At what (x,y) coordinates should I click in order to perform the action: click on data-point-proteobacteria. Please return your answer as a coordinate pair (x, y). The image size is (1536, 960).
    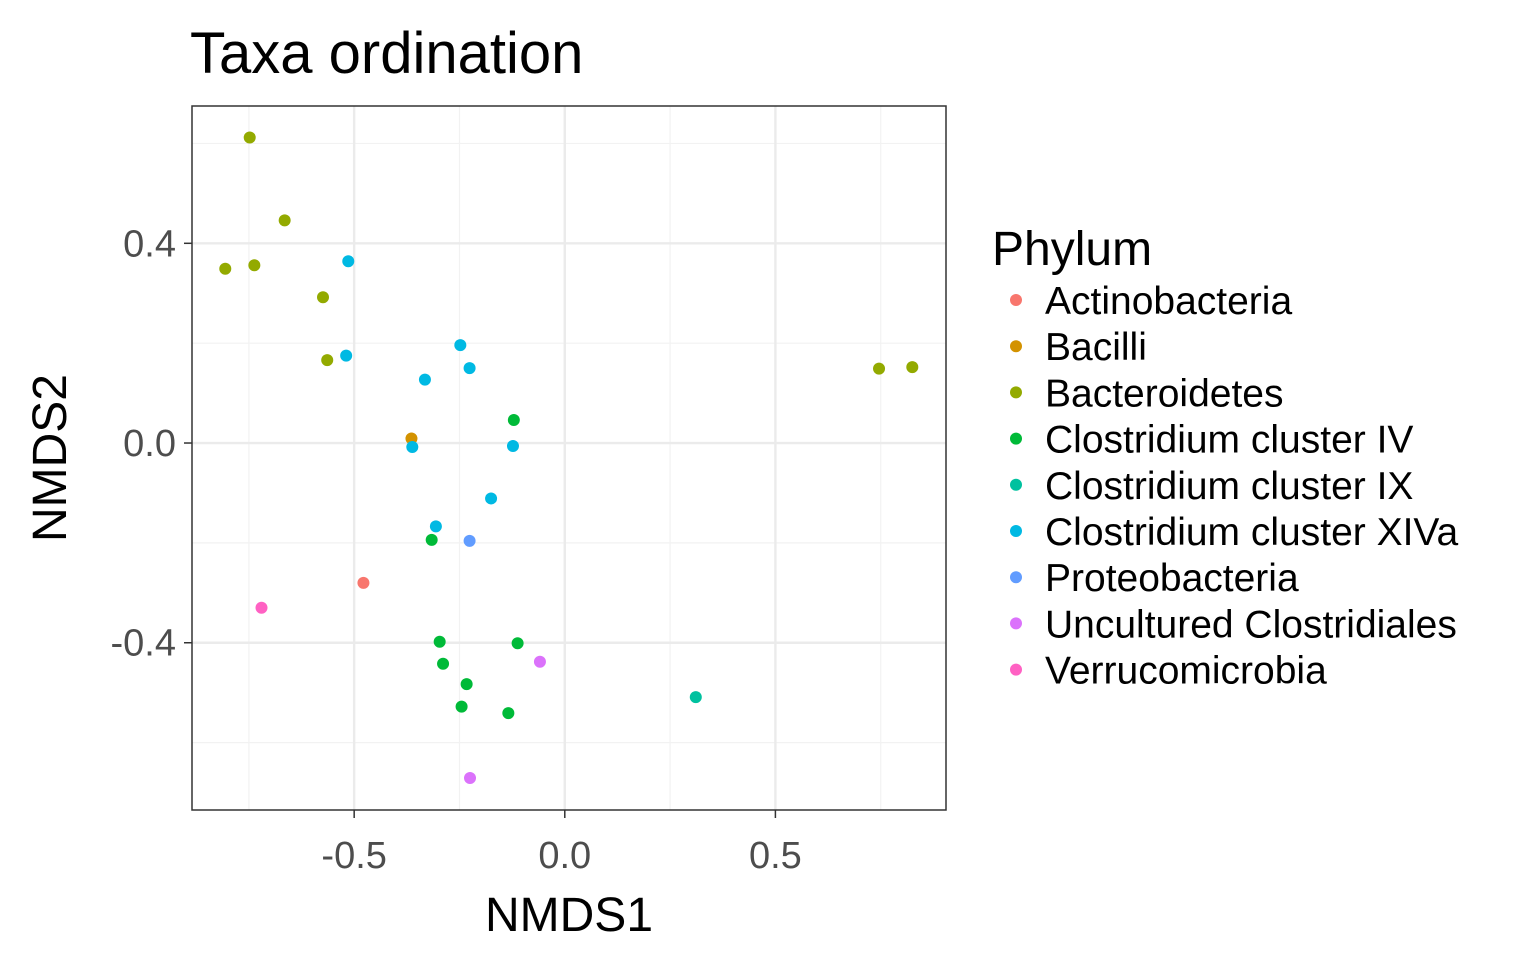
    Looking at the image, I should click on (469, 540).